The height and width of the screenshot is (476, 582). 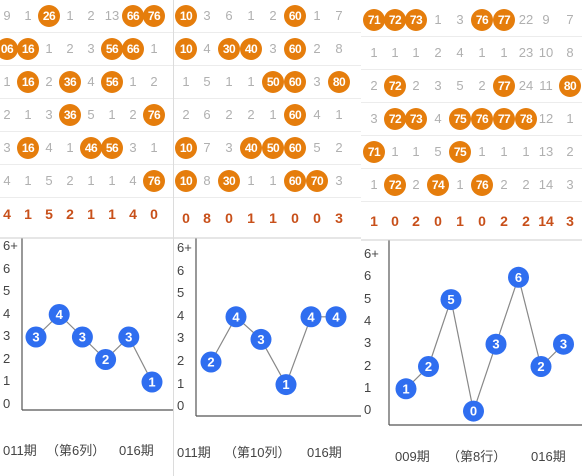 What do you see at coordinates (339, 82) in the screenshot?
I see `highlighted-number: 80` at bounding box center [339, 82].